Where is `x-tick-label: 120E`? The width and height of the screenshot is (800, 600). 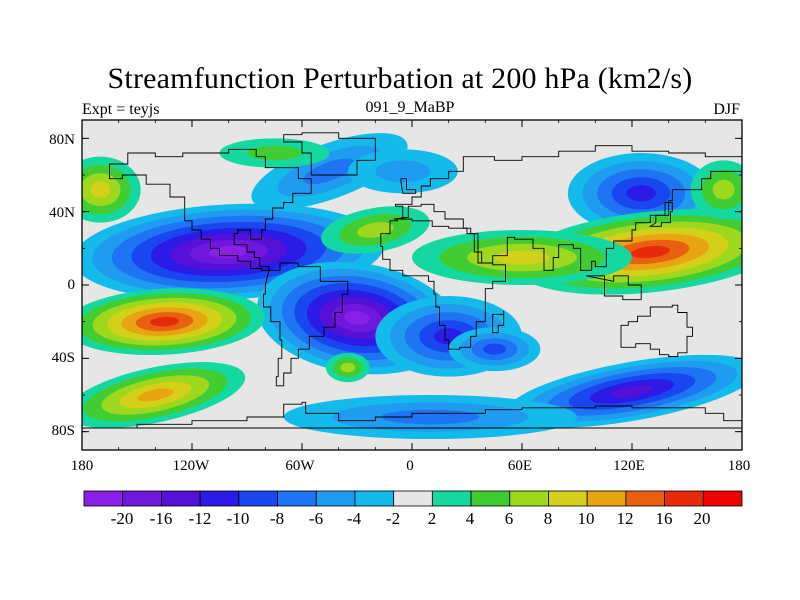 x-tick-label: 120E is located at coordinates (629, 466).